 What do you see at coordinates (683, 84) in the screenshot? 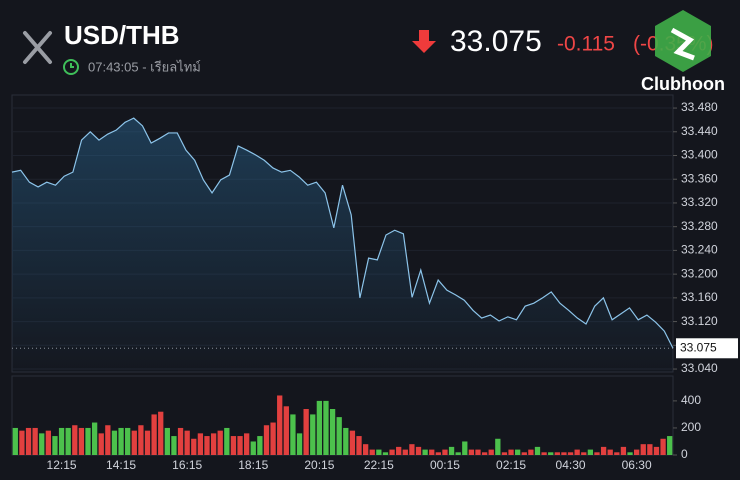
I see `logo-text: Clubhoon` at bounding box center [683, 84].